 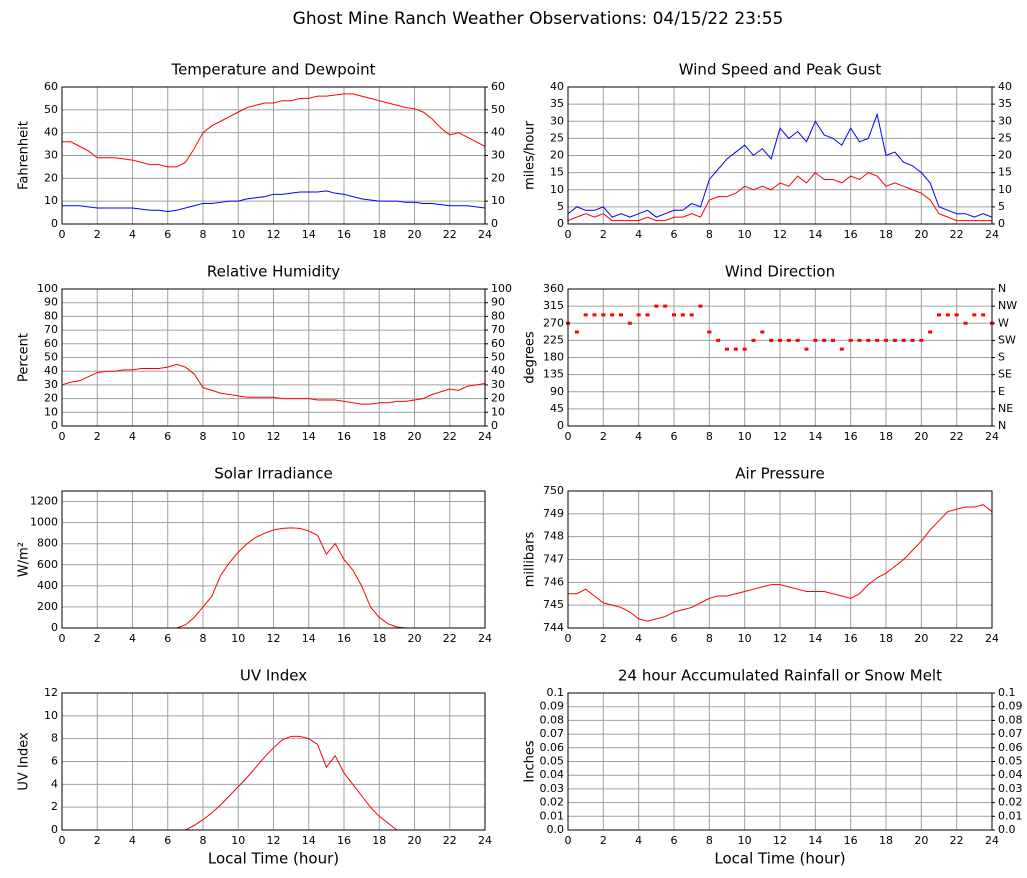 What do you see at coordinates (51, 109) in the screenshot?
I see `y-tick-label: 50` at bounding box center [51, 109].